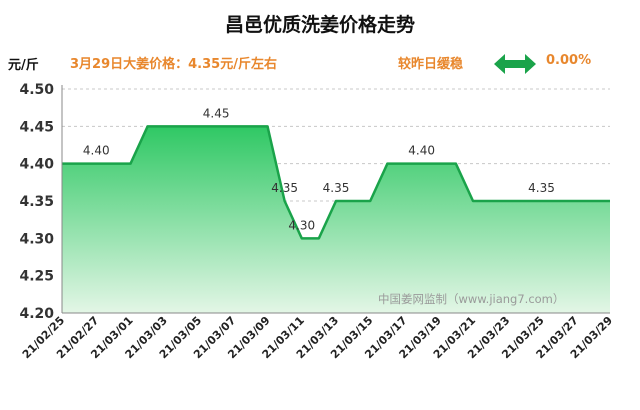 This screenshot has width=640, height=410. I want to click on y-tick-label: 4.35, so click(36, 202).